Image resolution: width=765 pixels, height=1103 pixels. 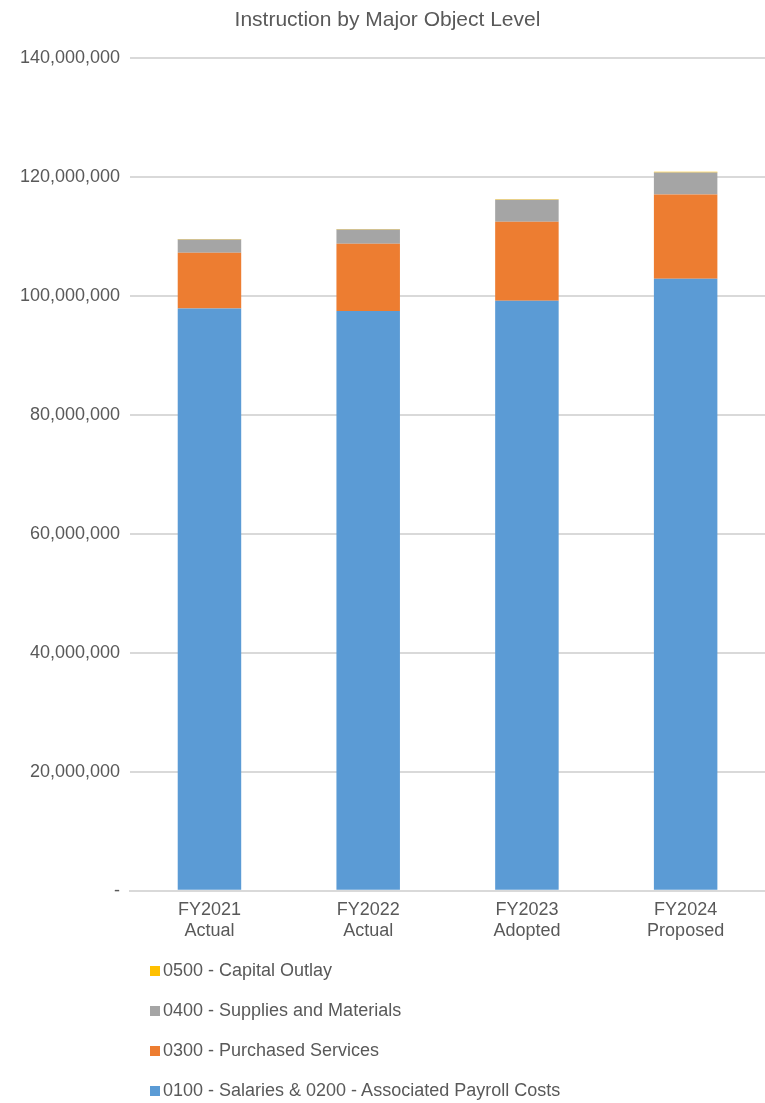 What do you see at coordinates (75, 651) in the screenshot?
I see `y-tick-label: 40,000,000` at bounding box center [75, 651].